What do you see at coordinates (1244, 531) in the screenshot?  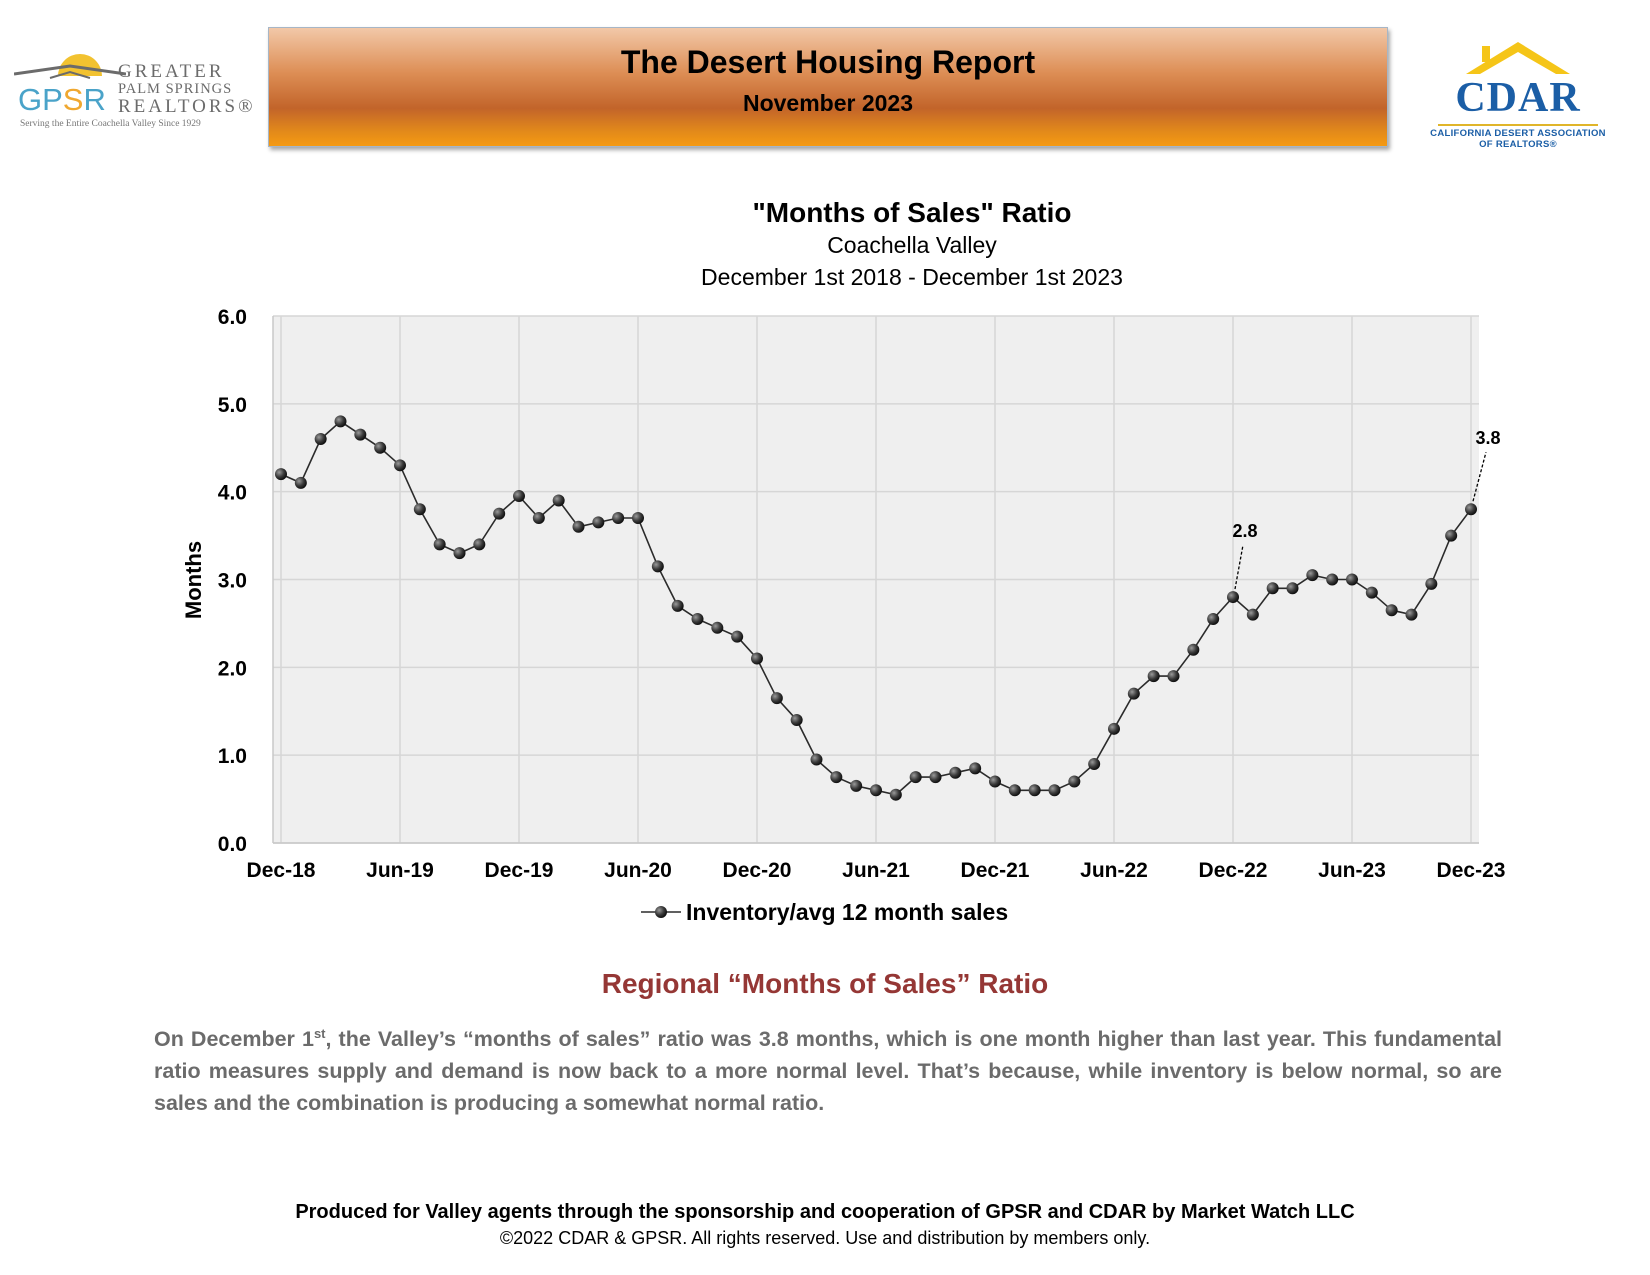 I see `data-label: 2.8` at bounding box center [1244, 531].